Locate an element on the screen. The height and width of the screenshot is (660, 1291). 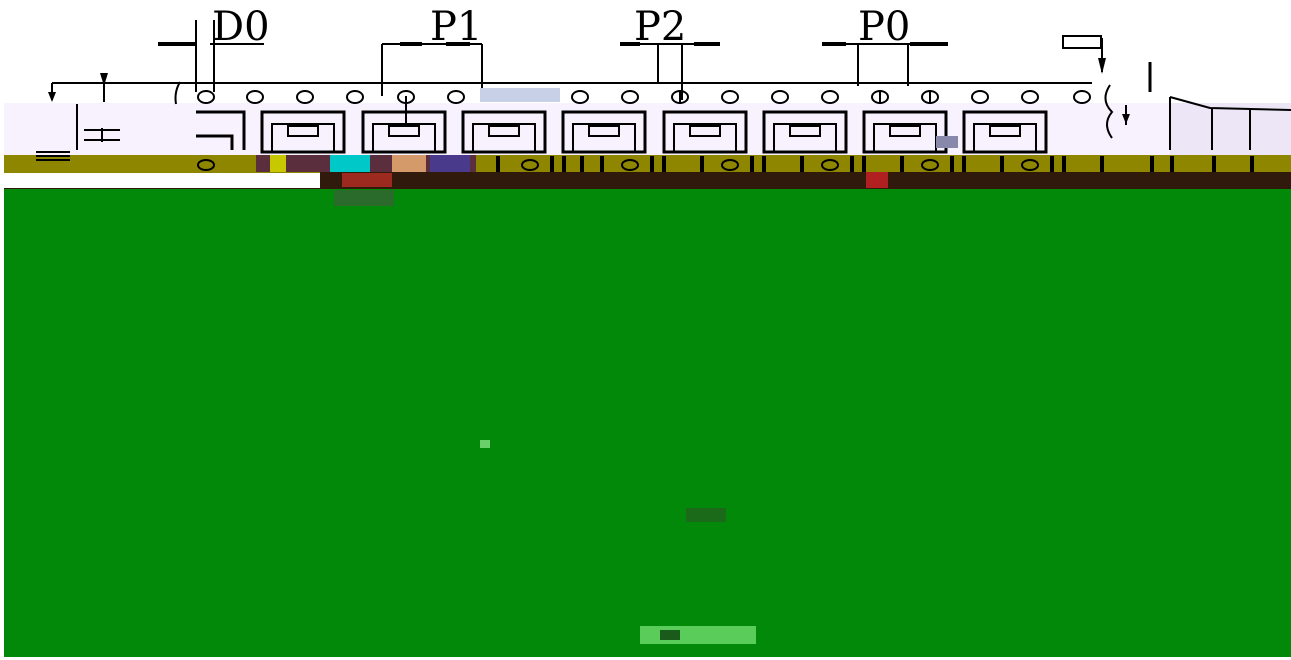
brown-strip is located at coordinates (805, 180).